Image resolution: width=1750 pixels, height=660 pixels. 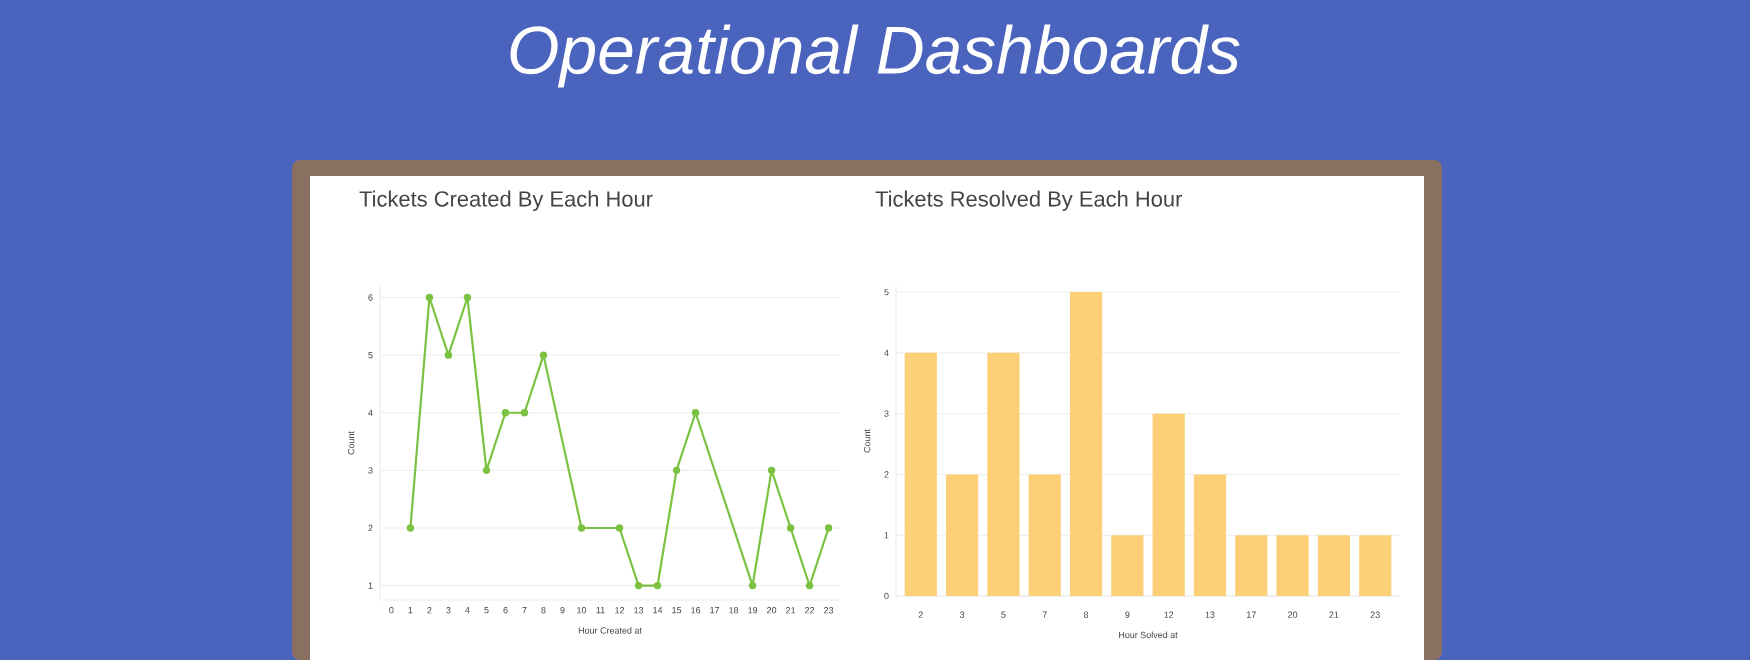 I want to click on chart-title: Tickets Resolved By Each Hour, so click(x=1029, y=200).